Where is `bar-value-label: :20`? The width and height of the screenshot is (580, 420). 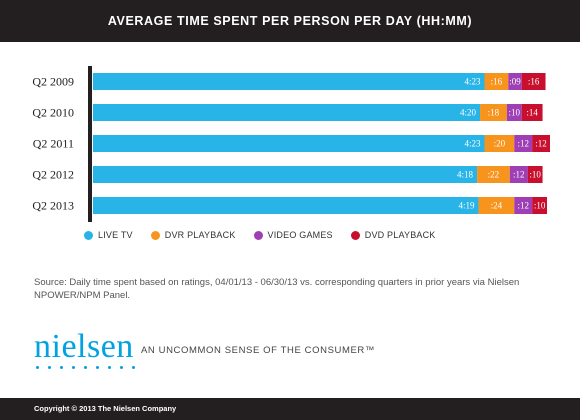
bar-value-label: :20 is located at coordinates (500, 144).